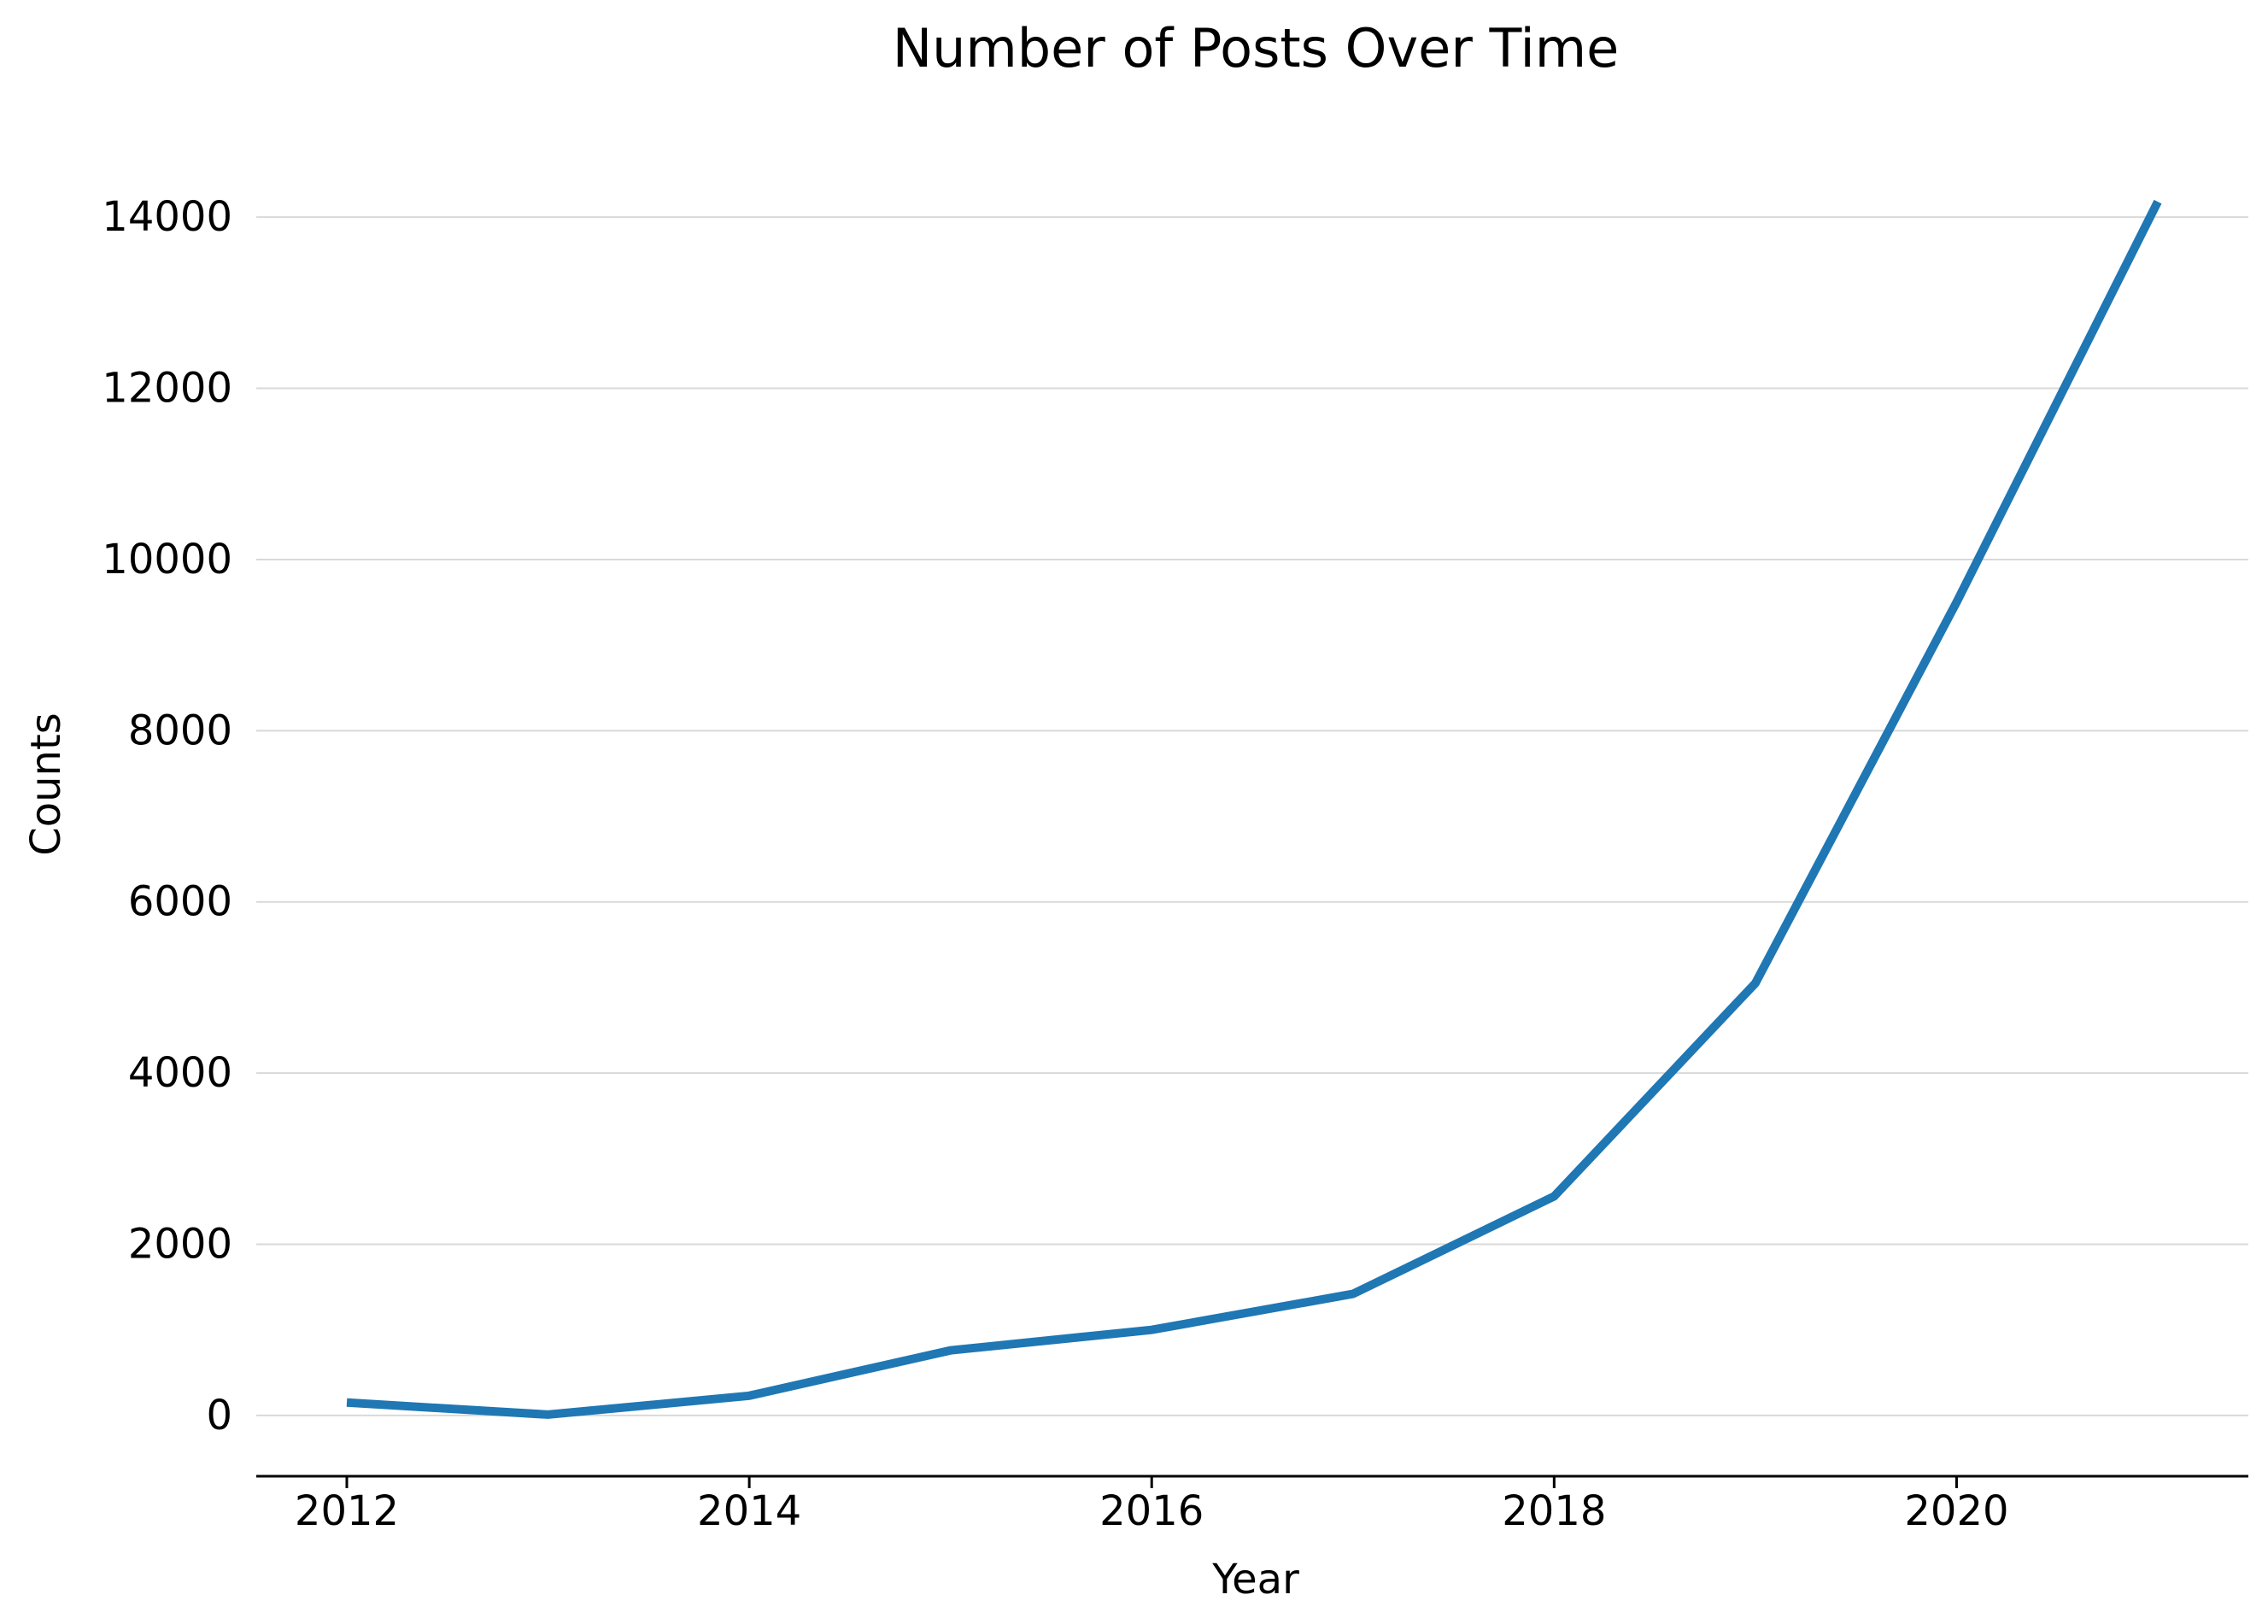 This screenshot has height=1624, width=2268. I want to click on y-tick-label: 8000, so click(180, 730).